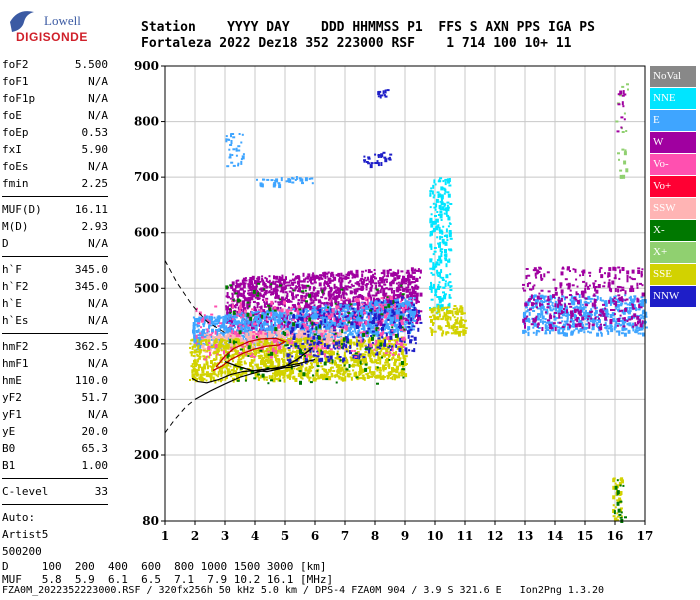 The image size is (700, 600). I want to click on param-row: fmin 2.25, so click(55, 183).